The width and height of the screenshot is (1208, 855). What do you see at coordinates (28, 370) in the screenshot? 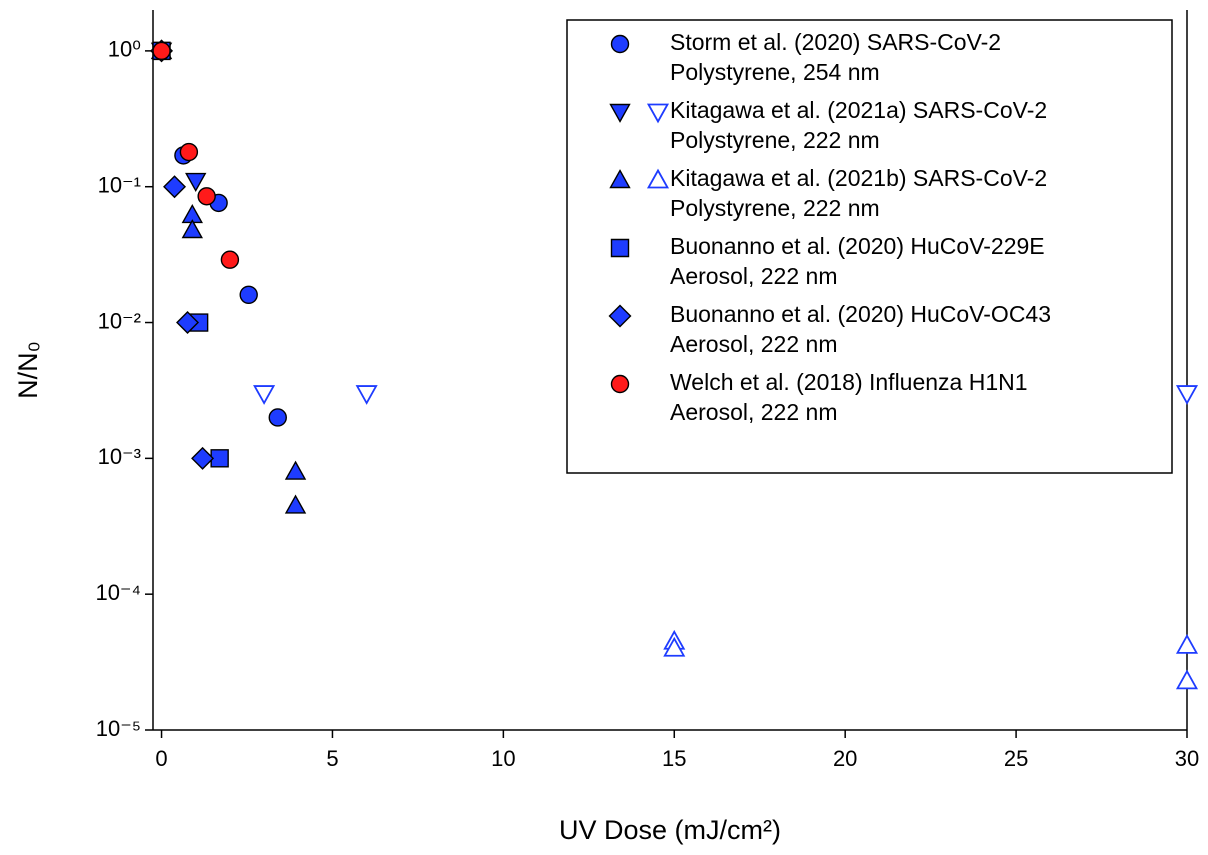
I see `y-axis-label: N/N₀` at bounding box center [28, 370].